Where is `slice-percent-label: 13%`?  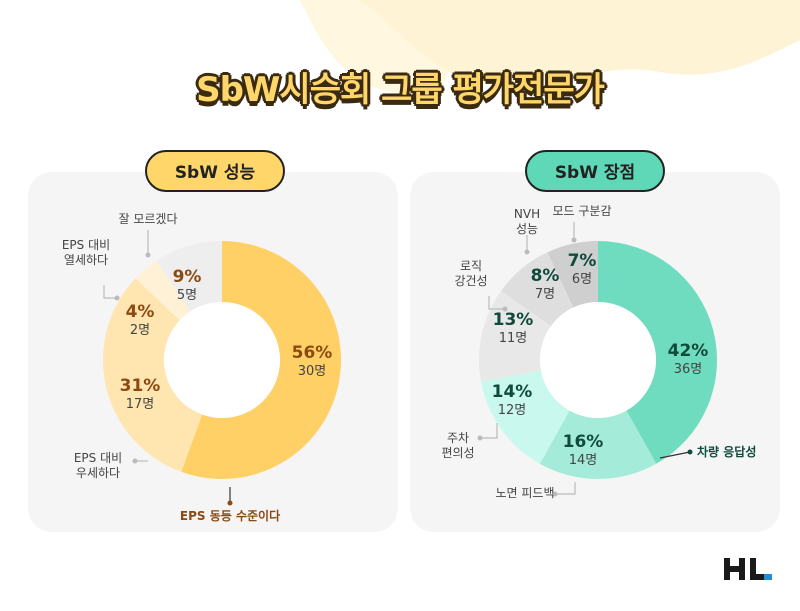
slice-percent-label: 13% is located at coordinates (513, 320).